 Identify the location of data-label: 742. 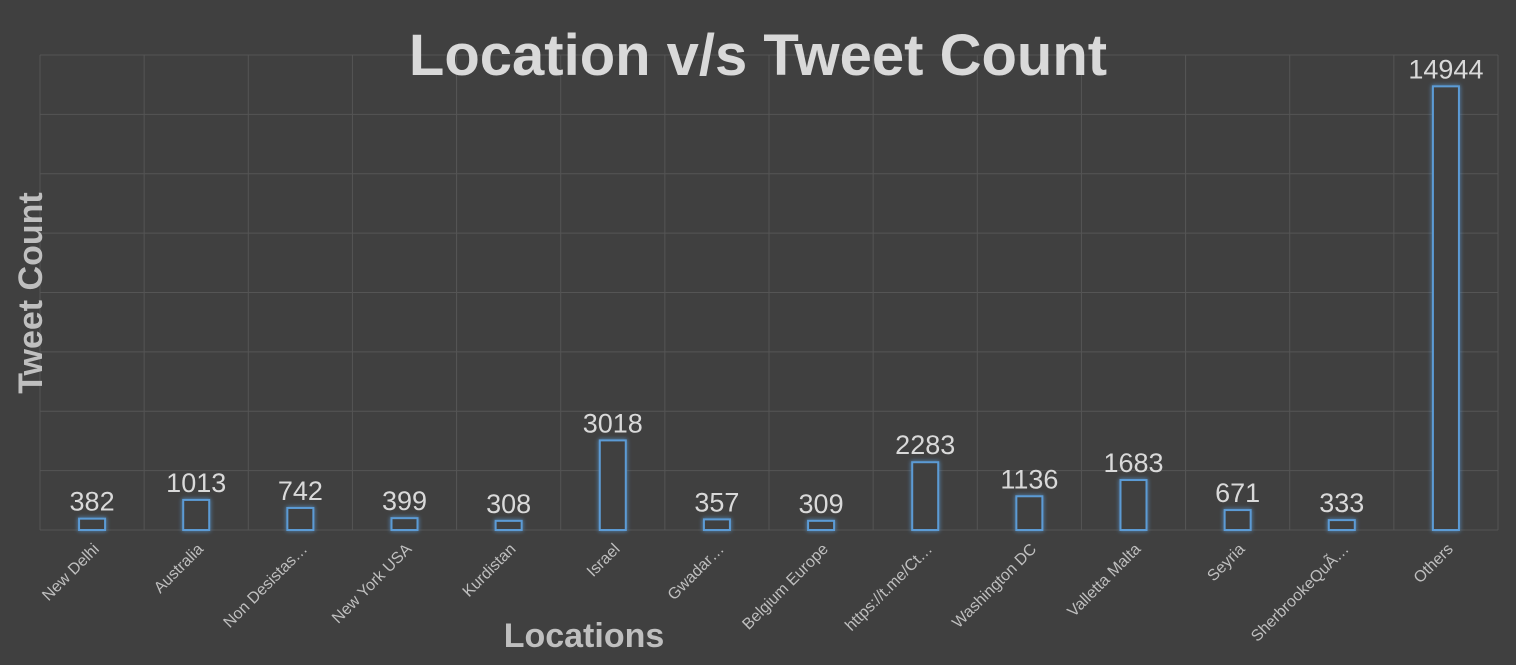
(300, 491).